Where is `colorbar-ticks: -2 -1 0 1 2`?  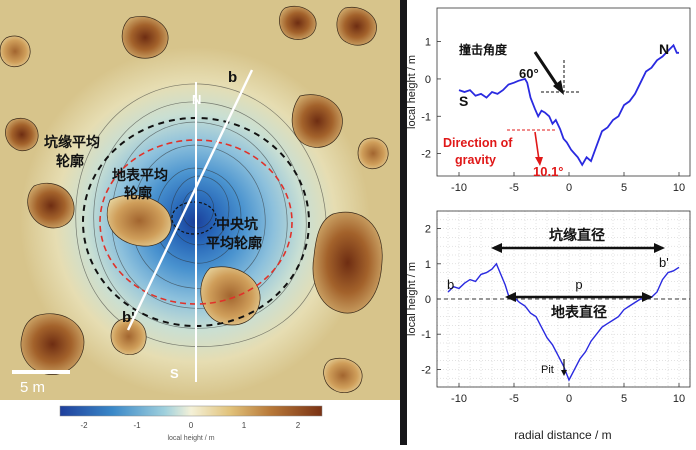 colorbar-ticks: -2 -1 0 1 2 is located at coordinates (190, 425).